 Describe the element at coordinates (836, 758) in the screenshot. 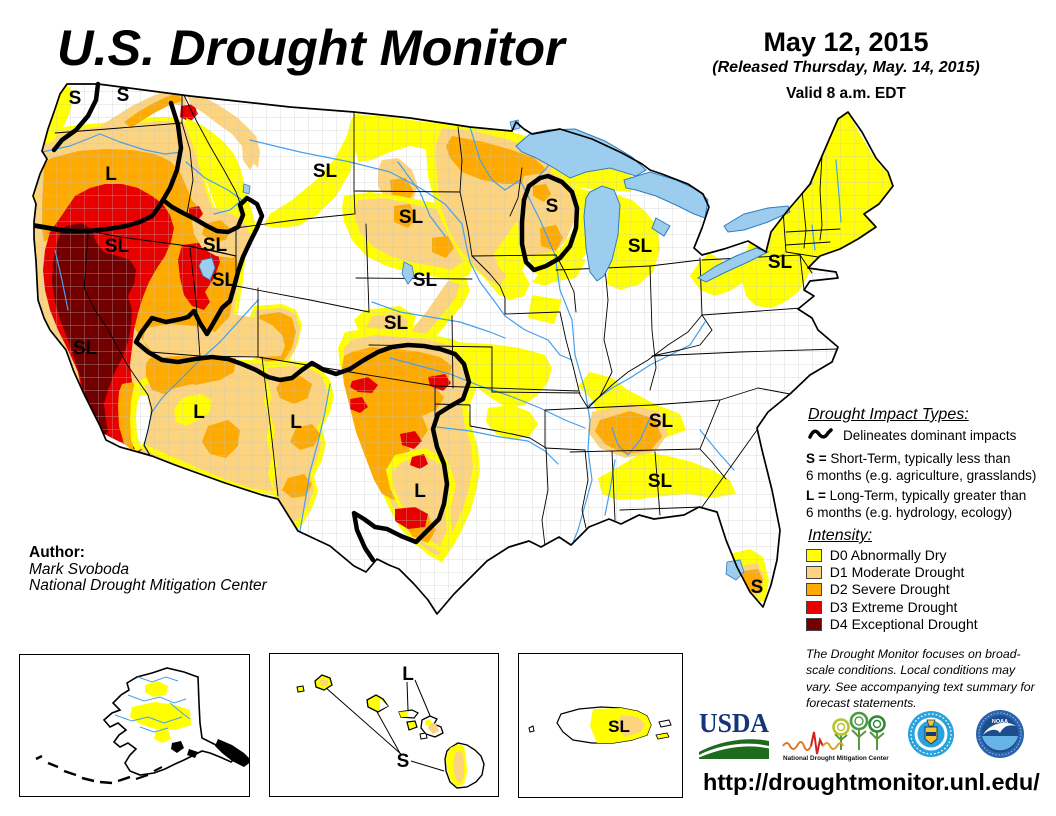

I see `svg-text:National Drought Mitigation Ce: National Drought Mitigation Center` at that location.